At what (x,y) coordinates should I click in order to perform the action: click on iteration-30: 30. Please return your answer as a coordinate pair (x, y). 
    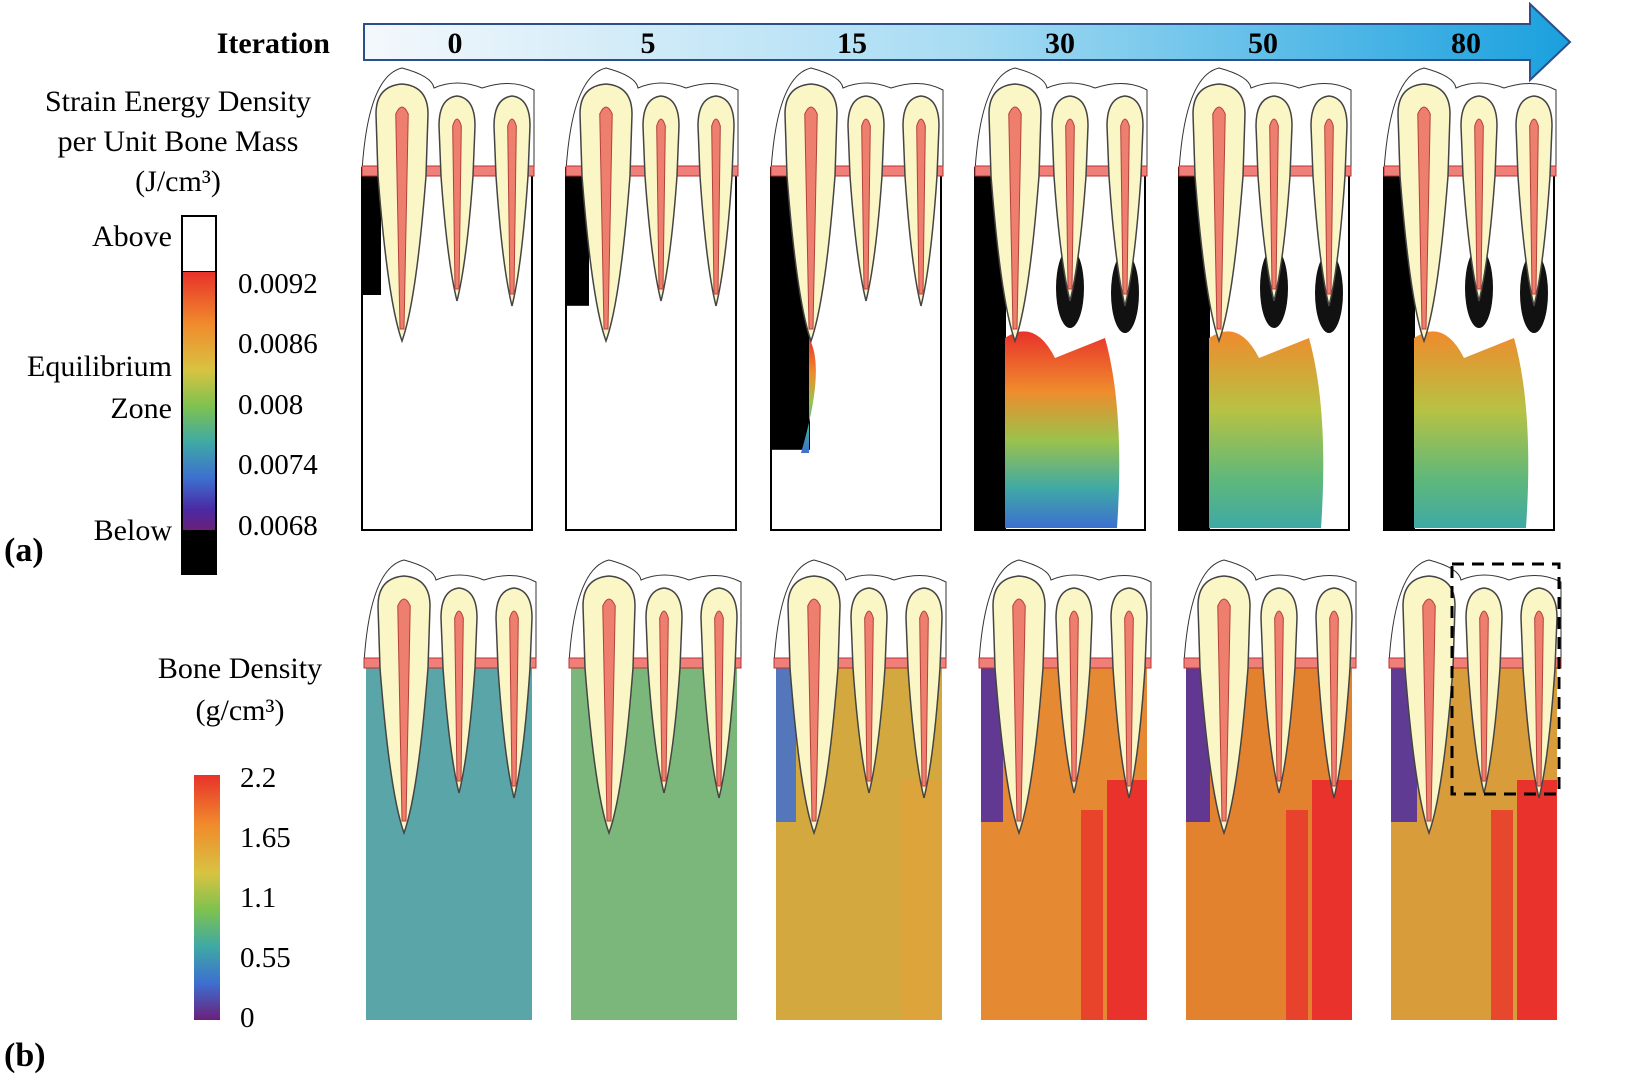
    Looking at the image, I should click on (1060, 43).